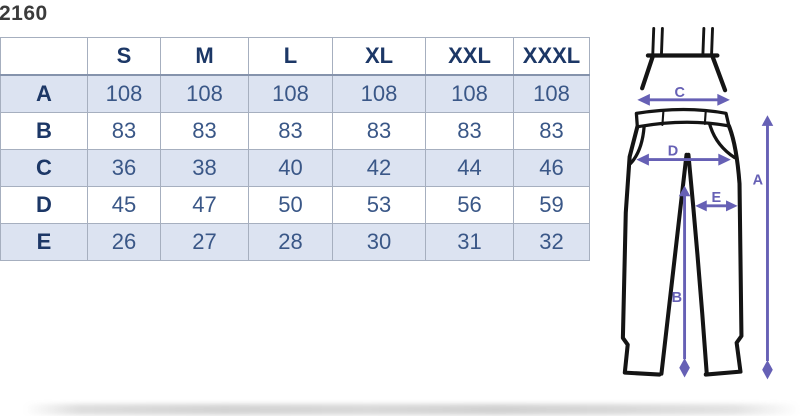  I want to click on suspender-straps, so click(682, 41).